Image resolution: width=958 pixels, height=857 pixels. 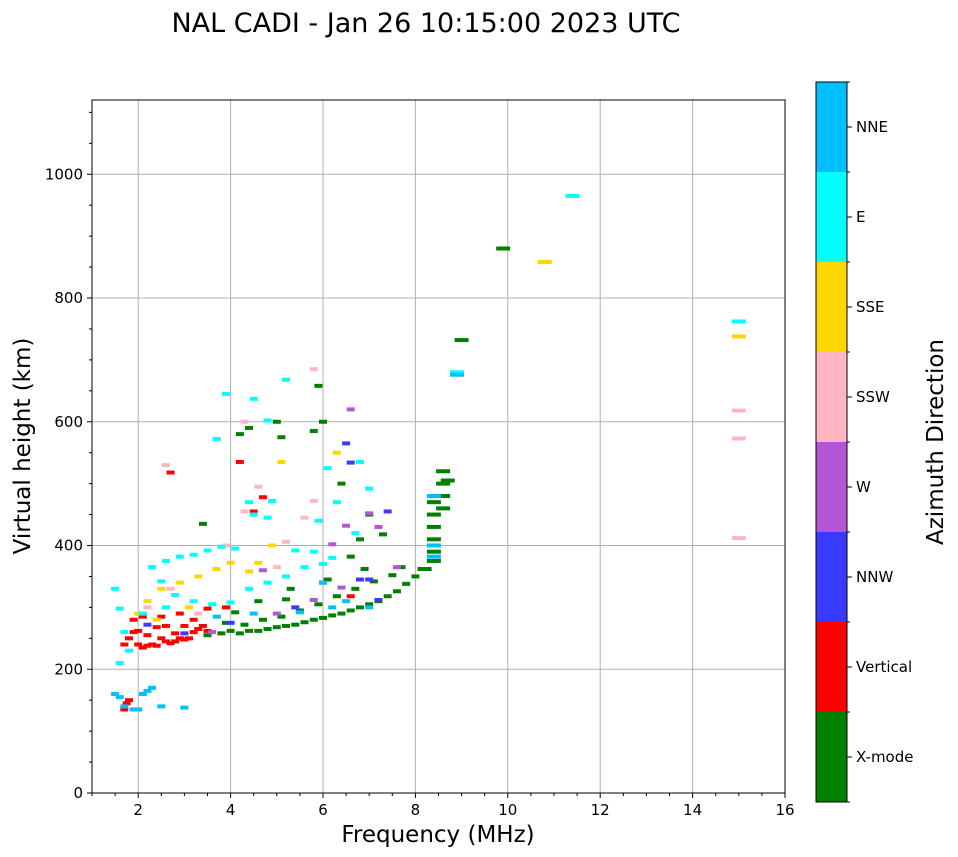 I want to click on y-axis-label: Virtual height (km), so click(x=23, y=446).